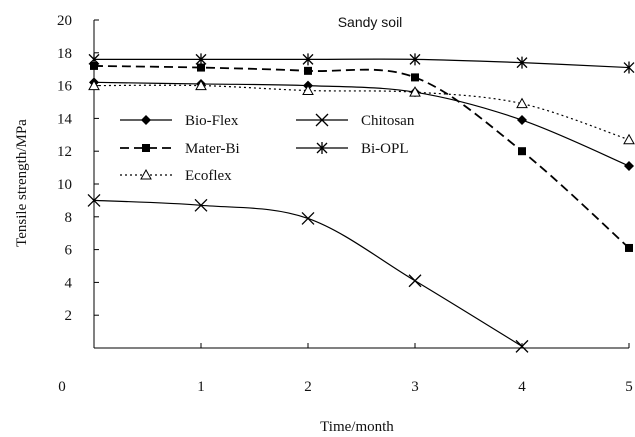  What do you see at coordinates (179, 121) in the screenshot?
I see `legend-item-bio-flex: Bio-Flex` at bounding box center [179, 121].